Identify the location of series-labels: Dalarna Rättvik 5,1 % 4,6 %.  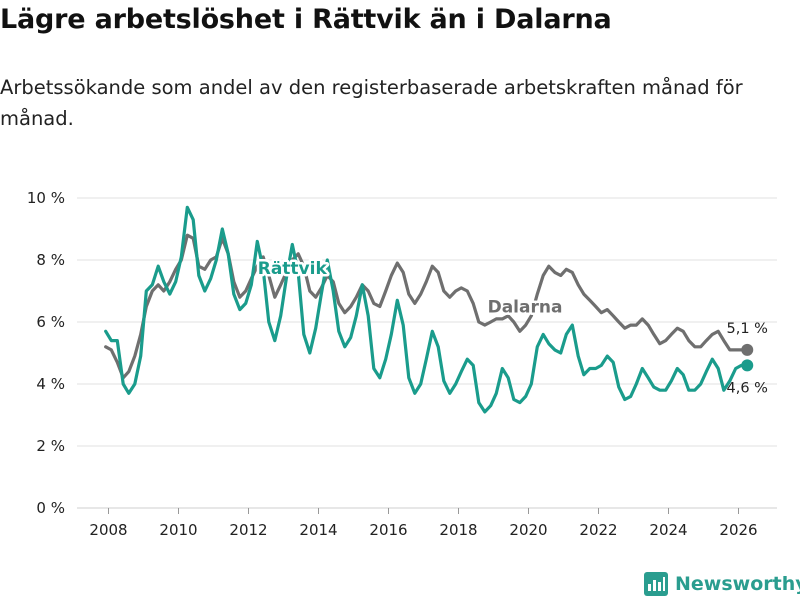
(511, 326).